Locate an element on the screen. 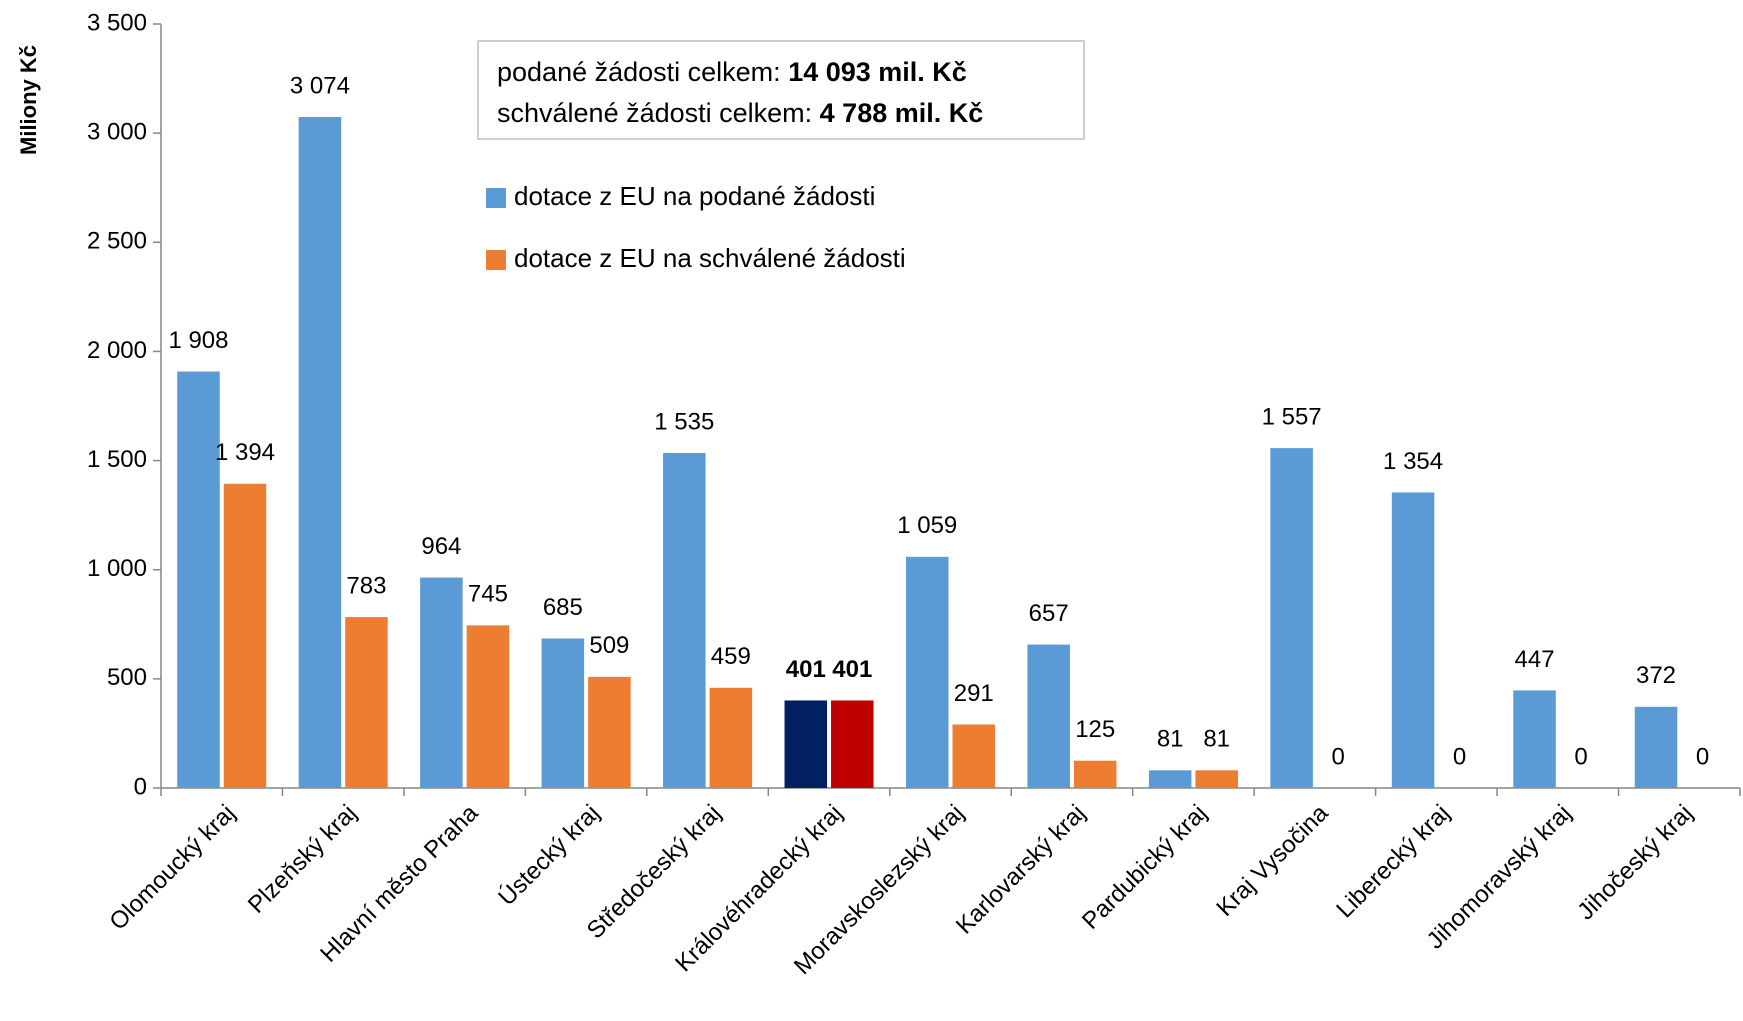  x-tick-label: Liberecký kraj is located at coordinates (1393, 862).